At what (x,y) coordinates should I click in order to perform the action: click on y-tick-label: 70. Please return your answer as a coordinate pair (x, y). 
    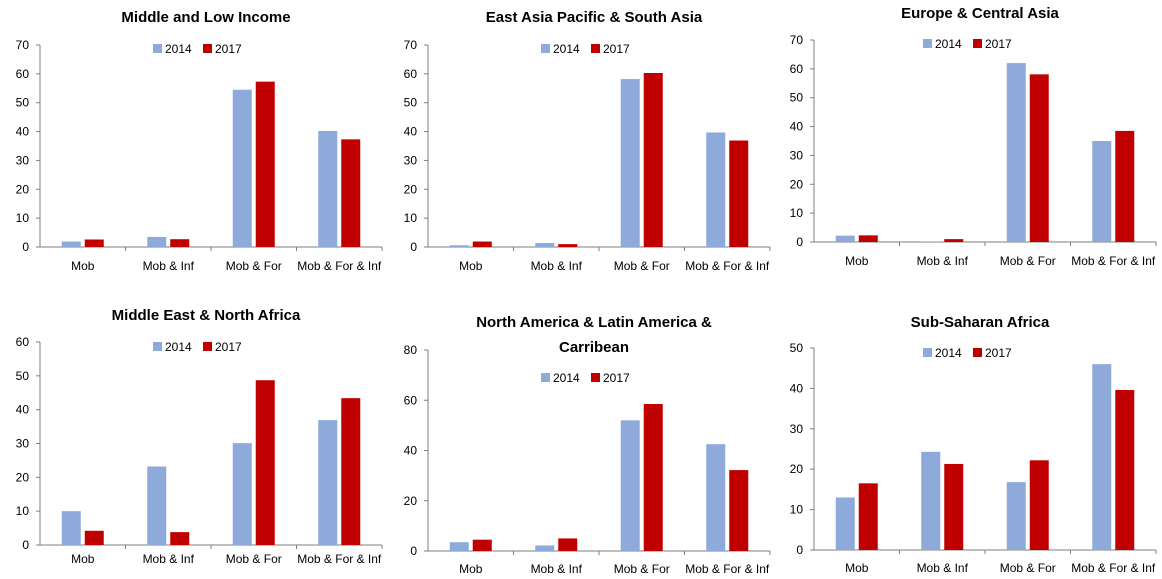
    Looking at the image, I should click on (797, 40).